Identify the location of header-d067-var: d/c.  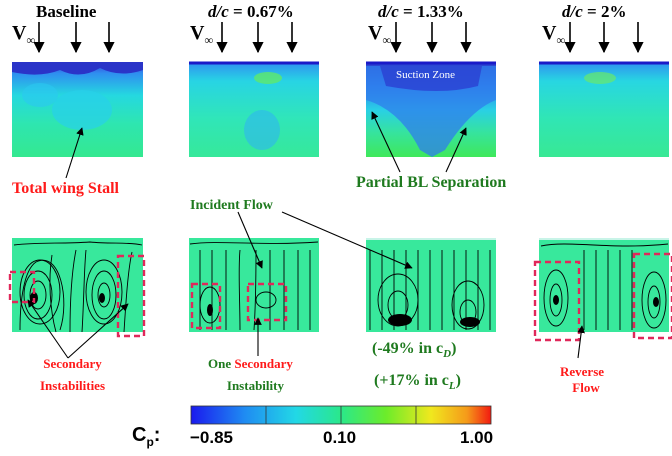
(218, 11).